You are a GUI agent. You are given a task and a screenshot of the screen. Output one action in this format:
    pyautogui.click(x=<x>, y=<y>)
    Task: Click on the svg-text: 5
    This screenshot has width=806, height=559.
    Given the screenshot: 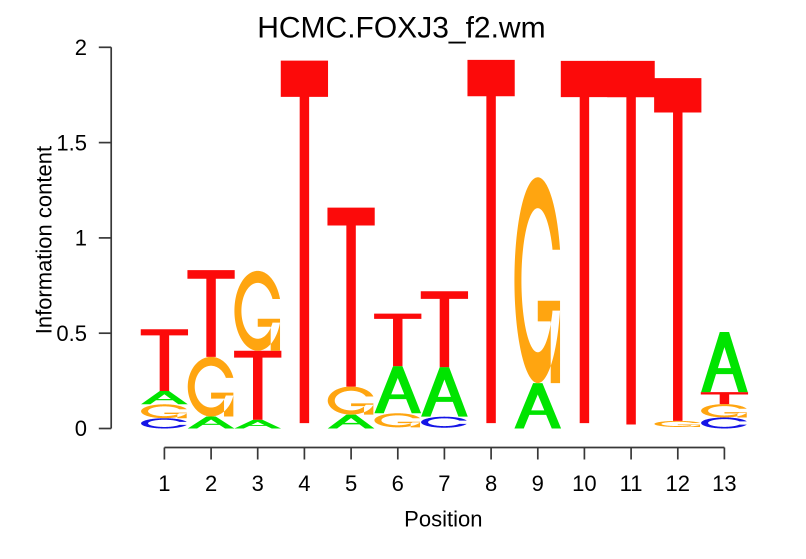 What is the action you would take?
    pyautogui.click(x=351, y=483)
    